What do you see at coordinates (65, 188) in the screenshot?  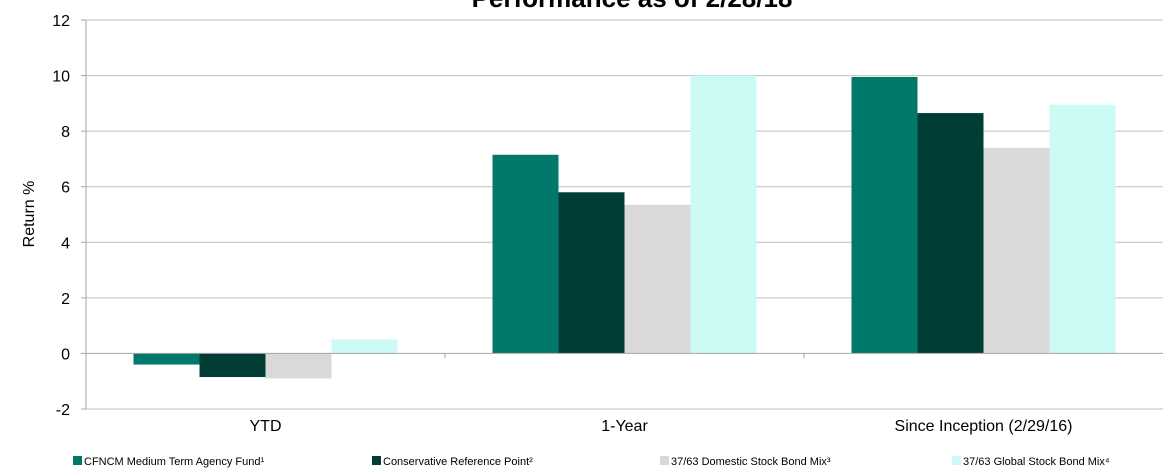 I see `y-tick-label: 6` at bounding box center [65, 188].